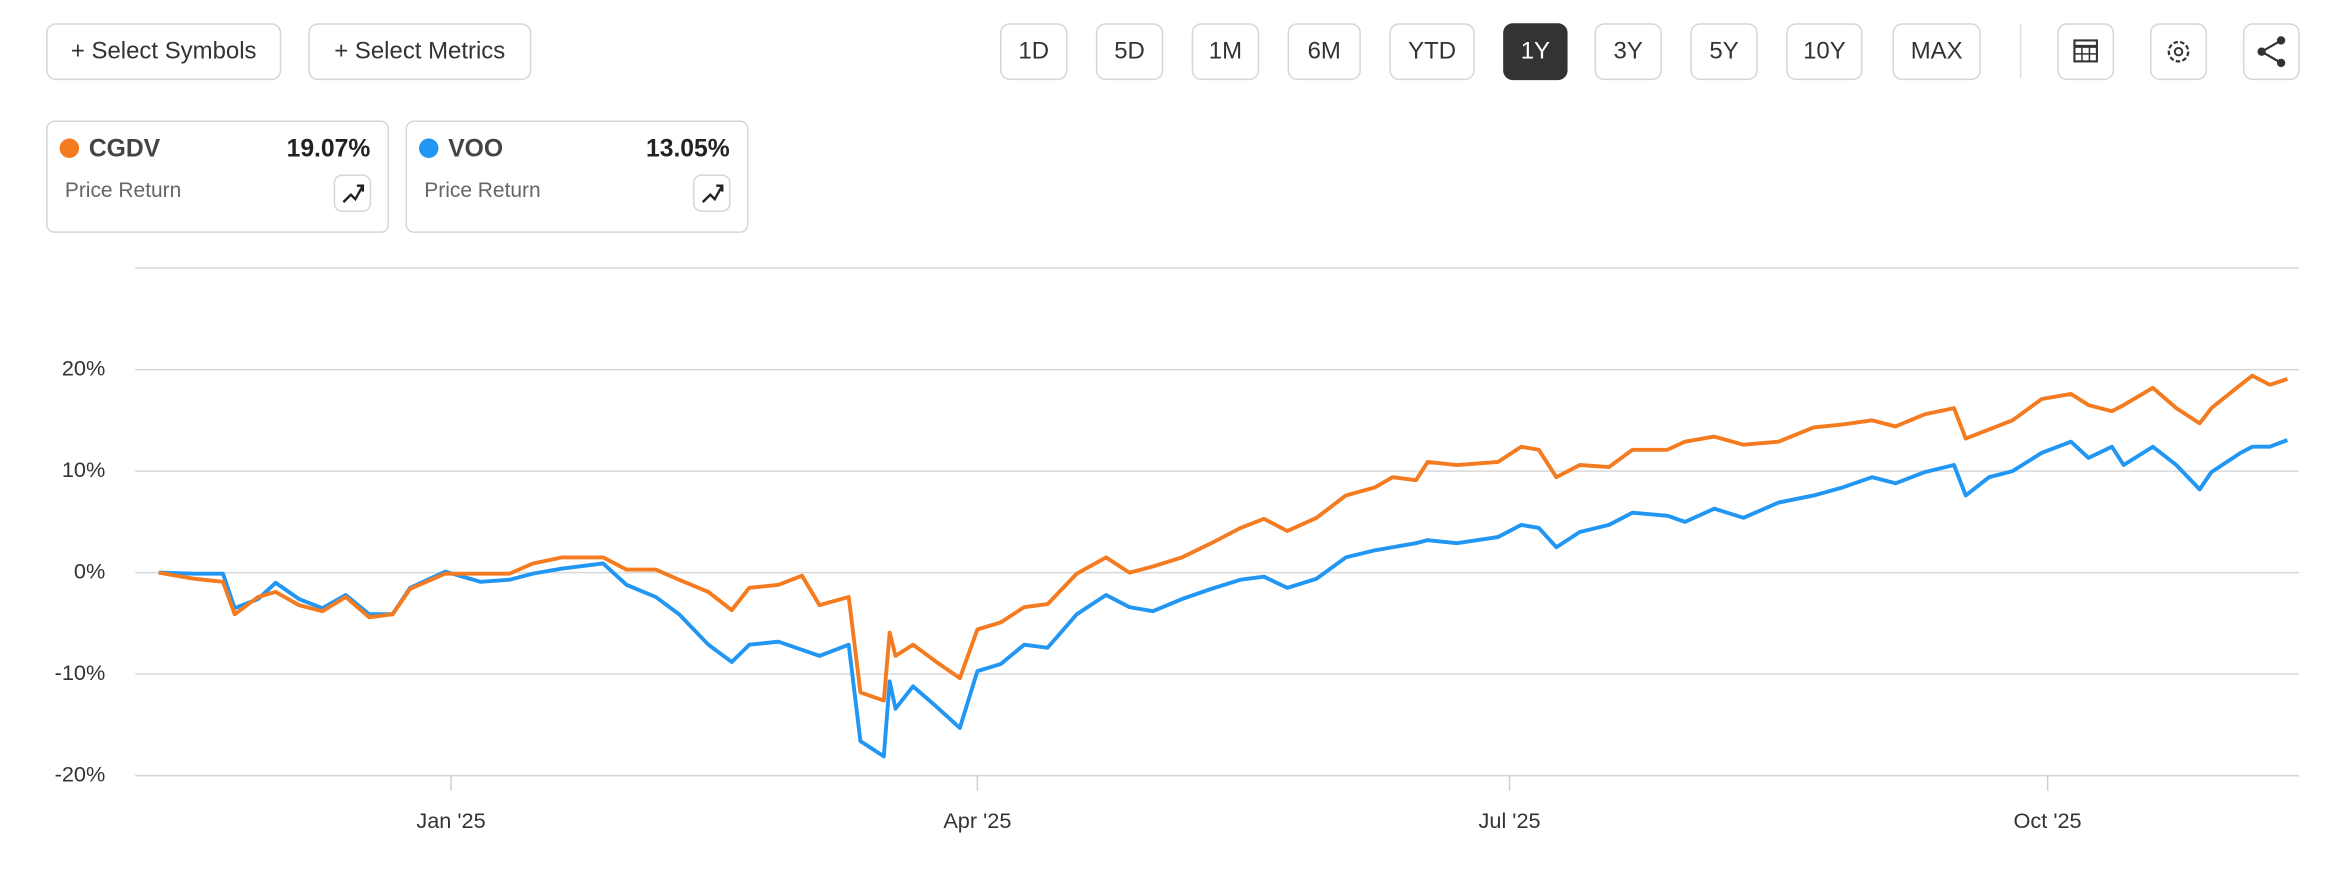 This screenshot has width=2325, height=882. What do you see at coordinates (977, 820) in the screenshot?
I see `x-tick-label: Apr '25` at bounding box center [977, 820].